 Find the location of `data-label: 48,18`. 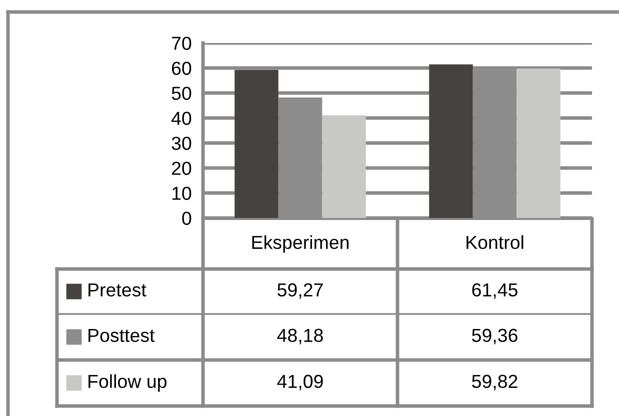

data-label: 48,18 is located at coordinates (300, 336).